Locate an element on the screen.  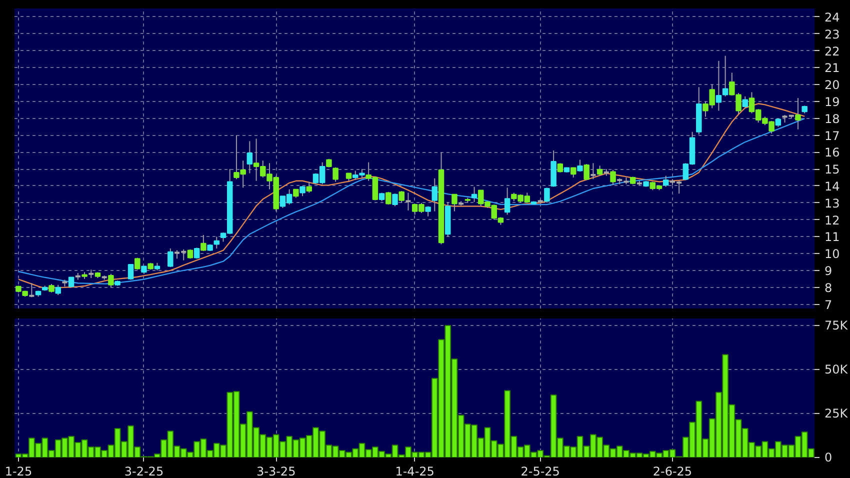
y-tick-label: 15 is located at coordinates (832, 169).